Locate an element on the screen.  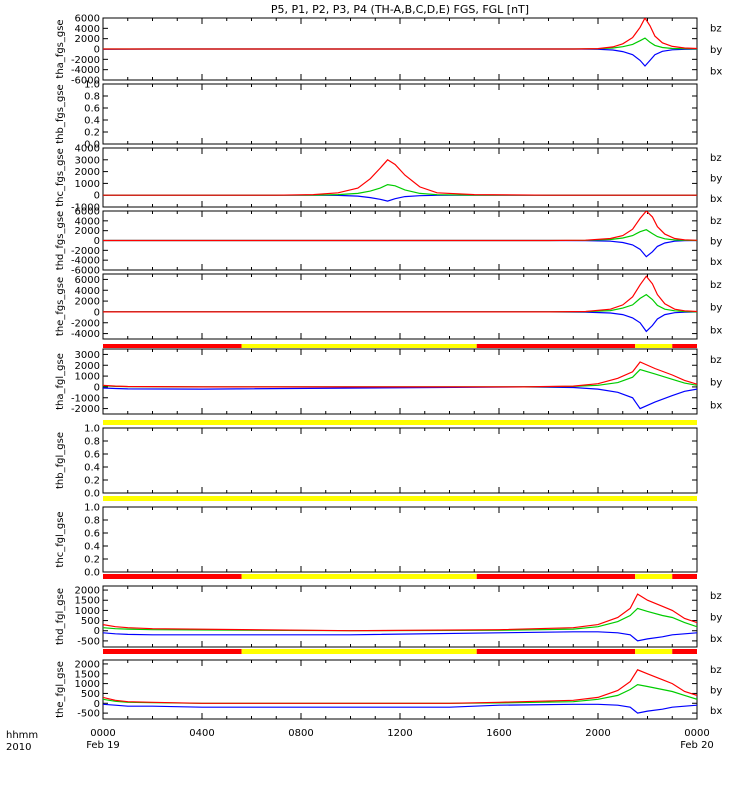
ytick-label: -6000 is located at coordinates (85, 81).